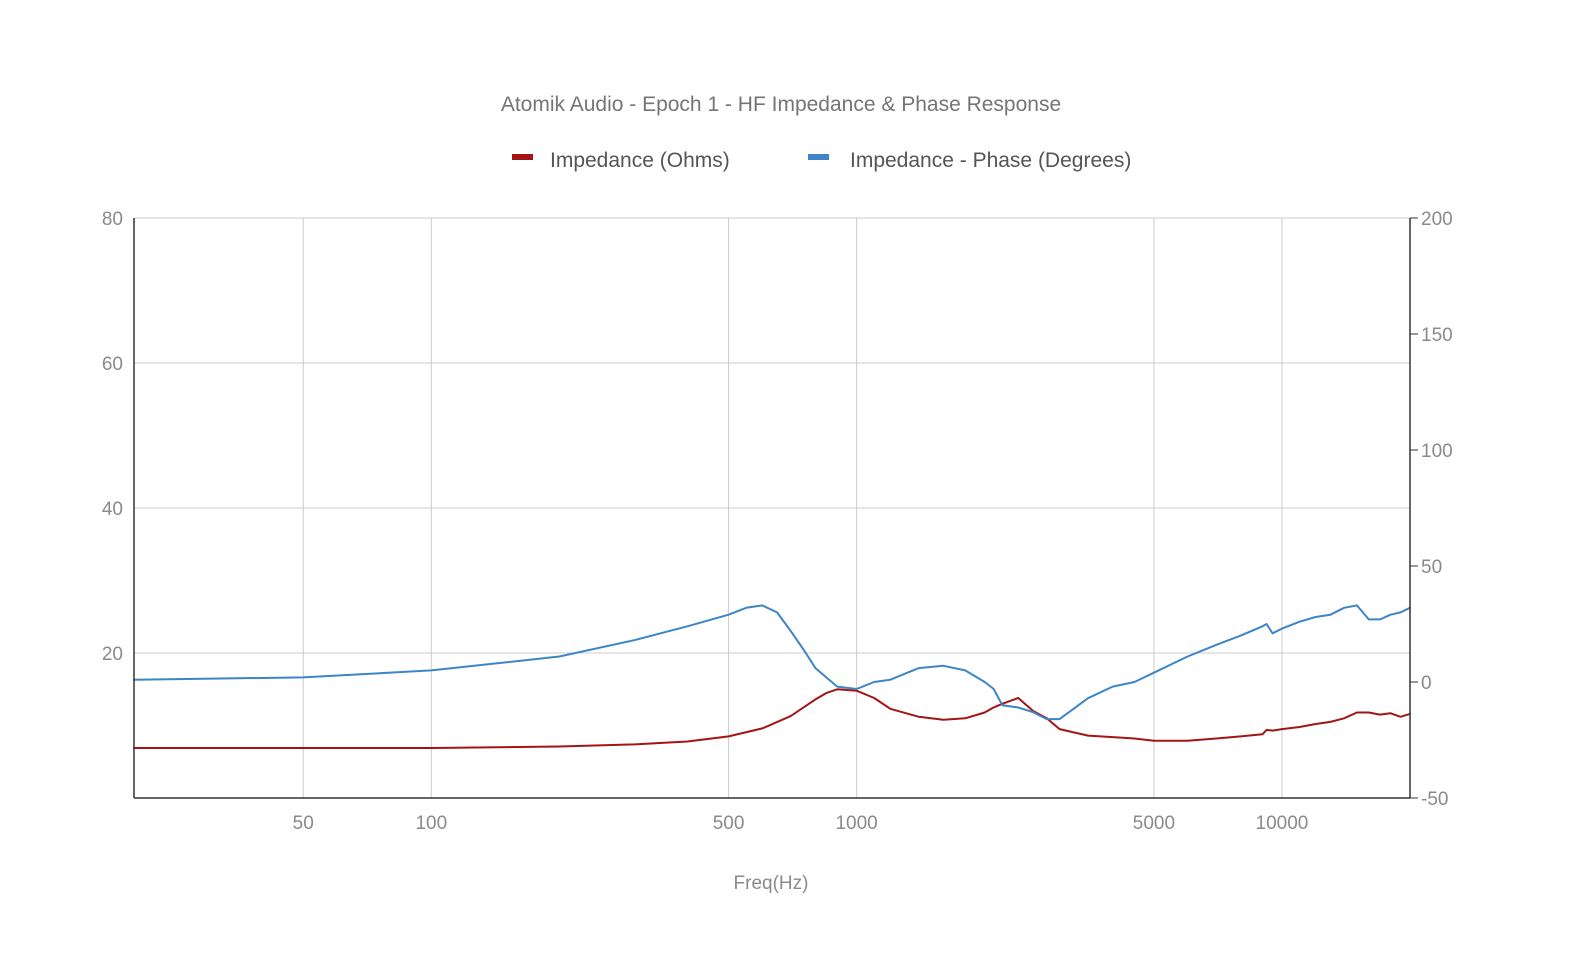  What do you see at coordinates (112, 654) in the screenshot?
I see `y-left-tick-label: 20` at bounding box center [112, 654].